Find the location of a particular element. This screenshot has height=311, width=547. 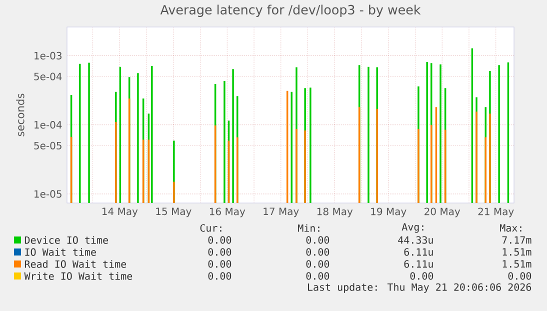

text: Avg: is located at coordinates (413, 228).